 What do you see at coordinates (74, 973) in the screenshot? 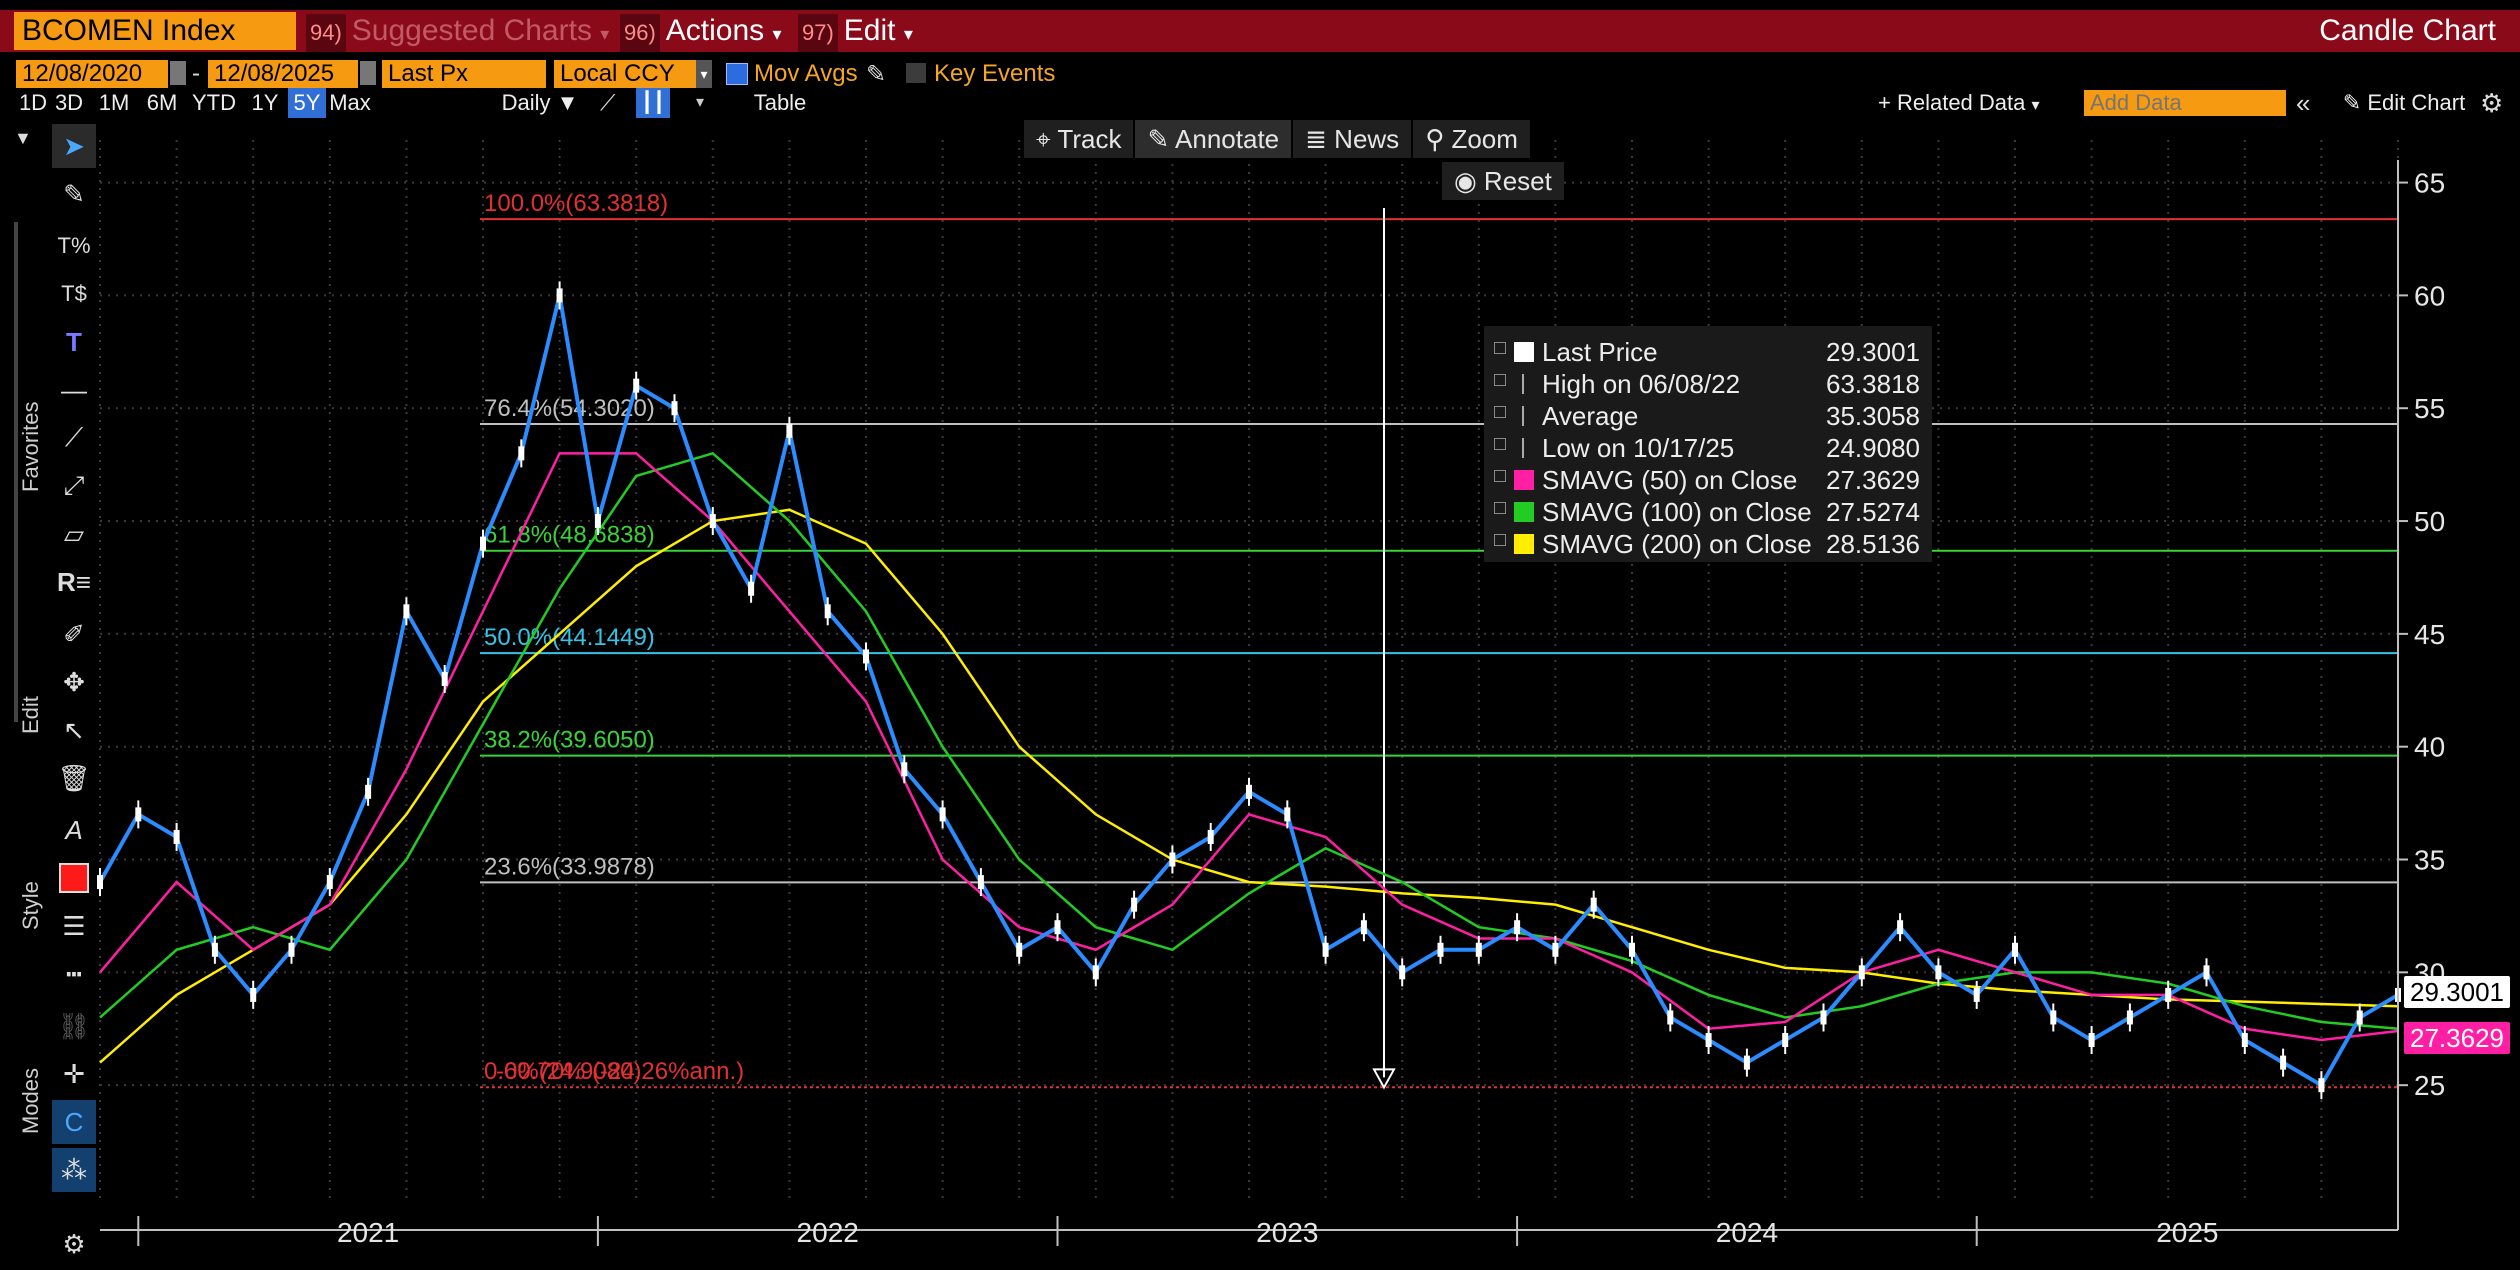
I see `line-style-icon: ┅` at bounding box center [74, 973].